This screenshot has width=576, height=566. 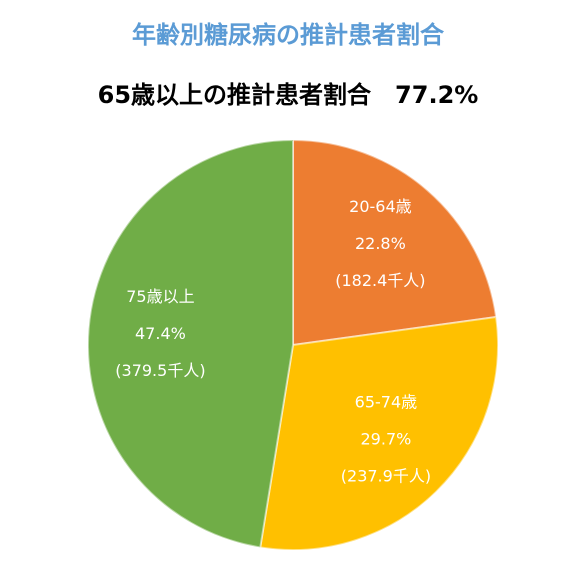 What do you see at coordinates (160, 296) in the screenshot?
I see `slice-category-label: 75歳以上` at bounding box center [160, 296].